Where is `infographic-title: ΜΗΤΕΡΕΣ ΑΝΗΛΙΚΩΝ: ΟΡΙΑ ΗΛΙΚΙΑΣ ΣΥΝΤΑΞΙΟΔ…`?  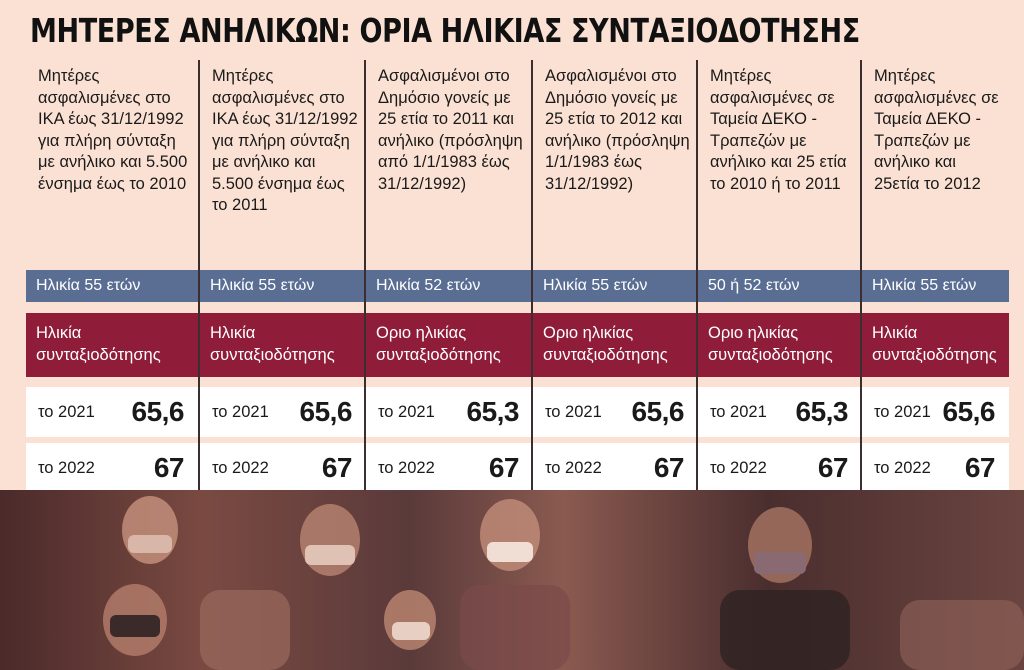
infographic-title: ΜΗΤΕΡΕΣ ΑΝΗΛΙΚΩΝ: ΟΡΙΑ ΗΛΙΚΙΑΣ ΣΥΝΤΑΞΙΟΔ… is located at coordinates (445, 30).